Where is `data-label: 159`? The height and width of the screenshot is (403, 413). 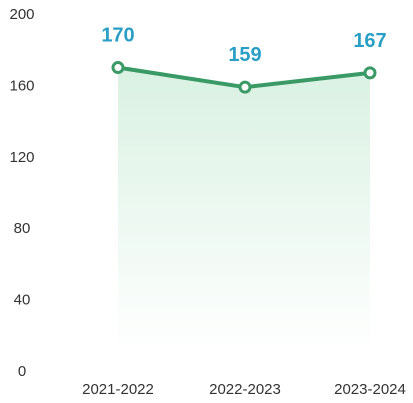
data-label: 159 is located at coordinates (244, 55).